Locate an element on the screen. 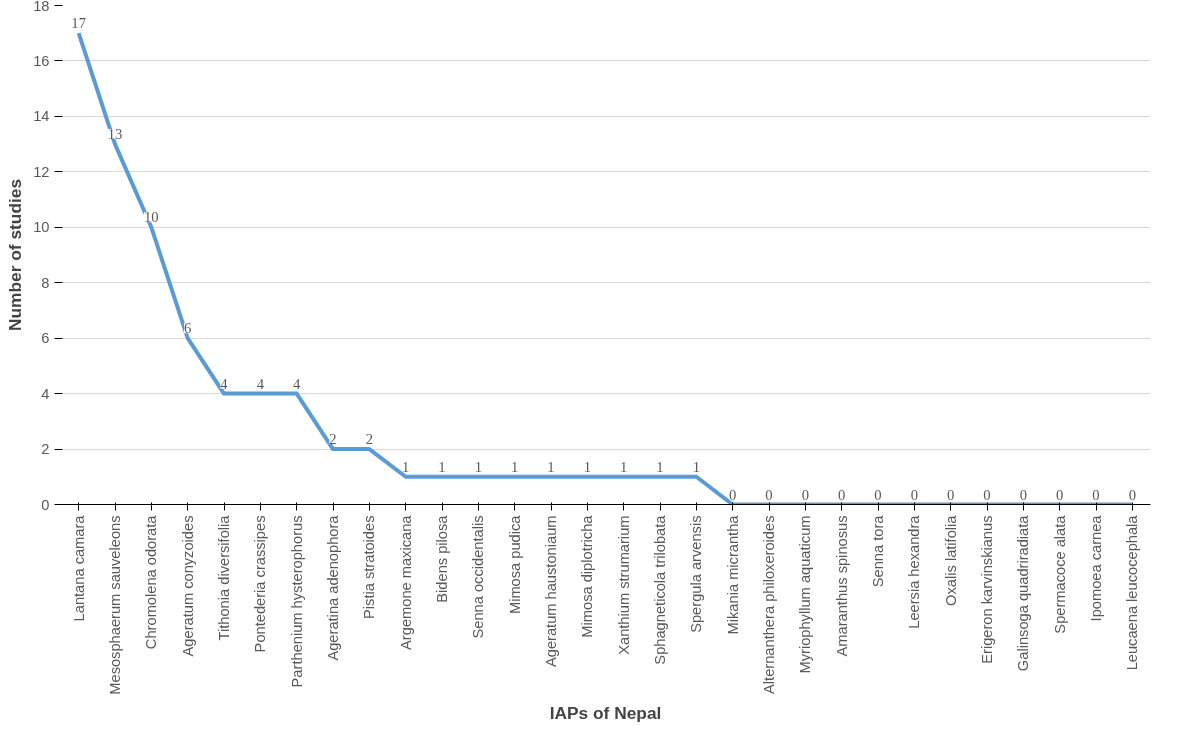 The height and width of the screenshot is (738, 1182). x-tick-label: Senna tora is located at coordinates (878, 551).